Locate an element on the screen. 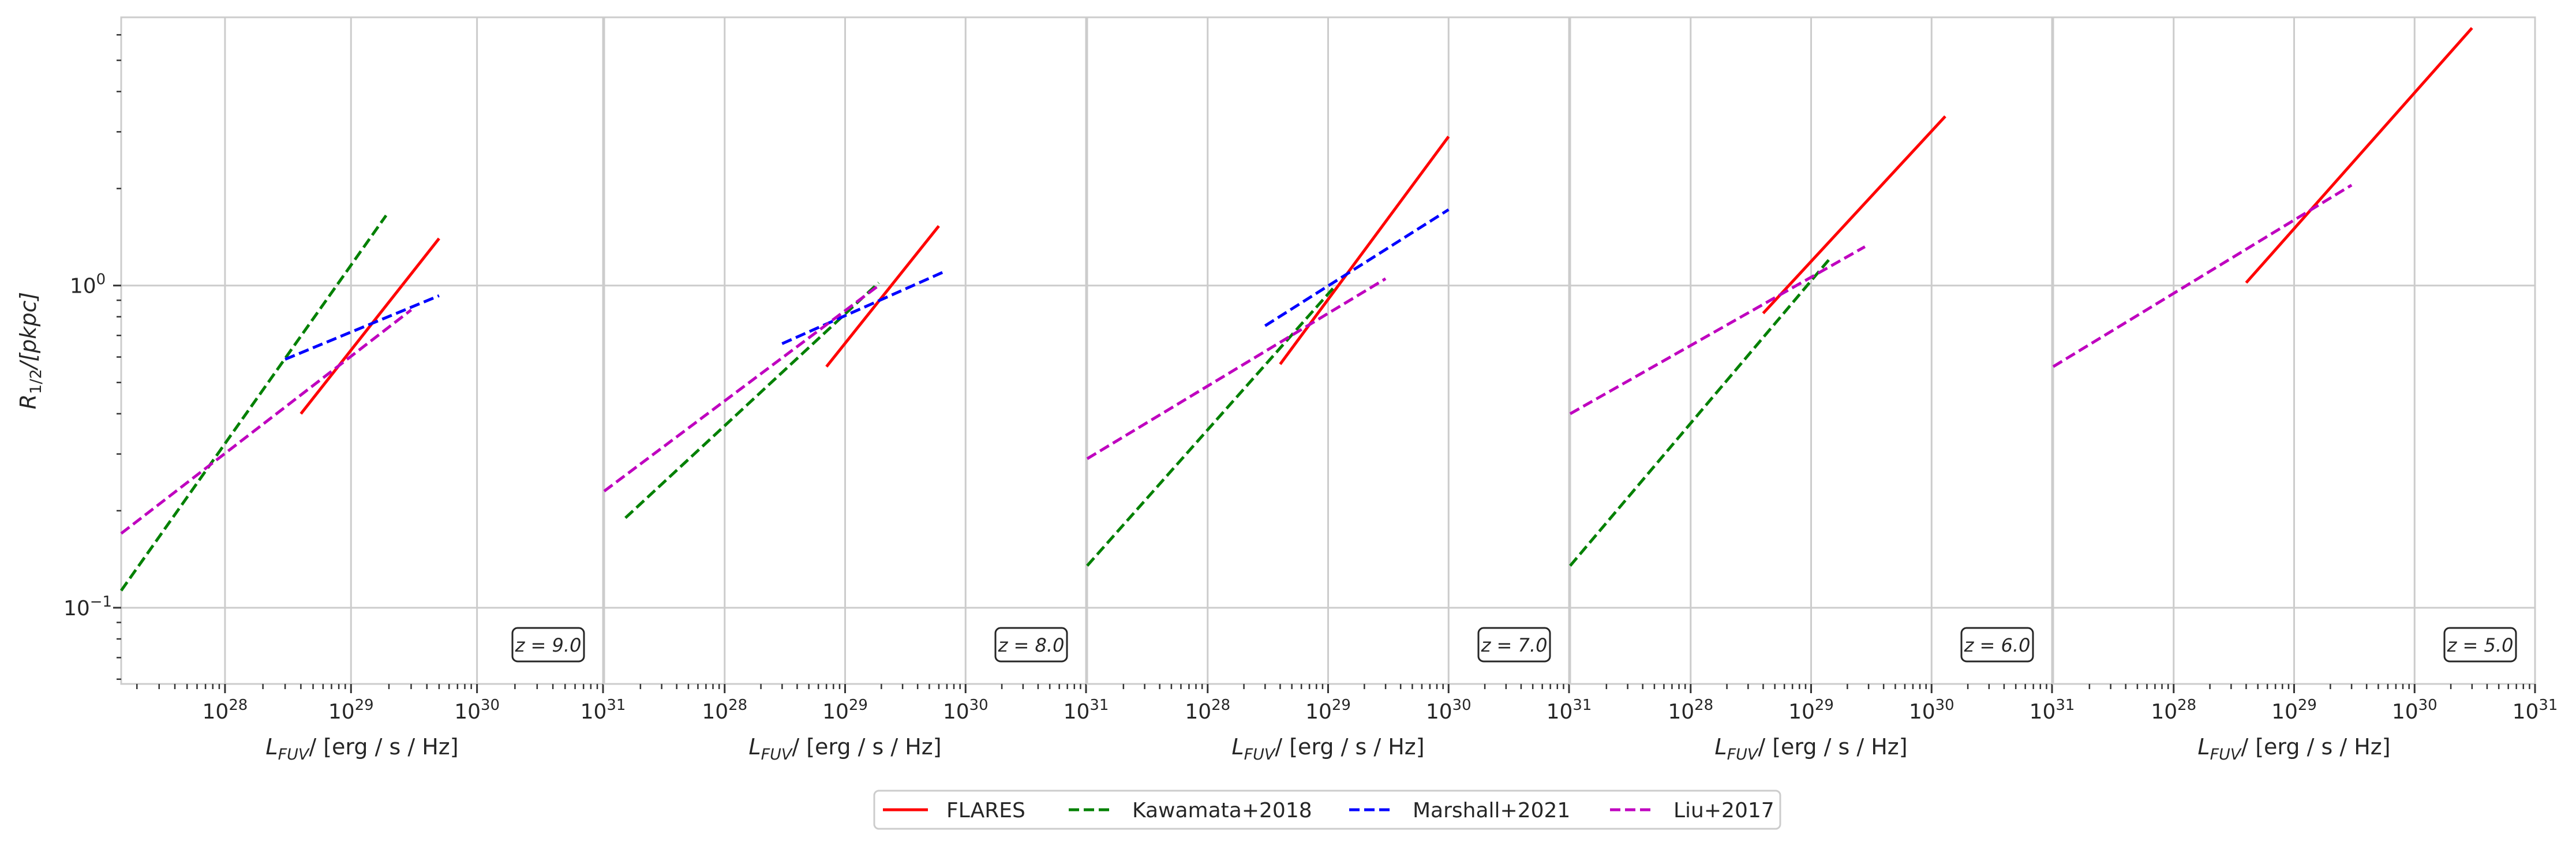 The image size is (2576, 849). plot-frame is located at coordinates (362, 350).